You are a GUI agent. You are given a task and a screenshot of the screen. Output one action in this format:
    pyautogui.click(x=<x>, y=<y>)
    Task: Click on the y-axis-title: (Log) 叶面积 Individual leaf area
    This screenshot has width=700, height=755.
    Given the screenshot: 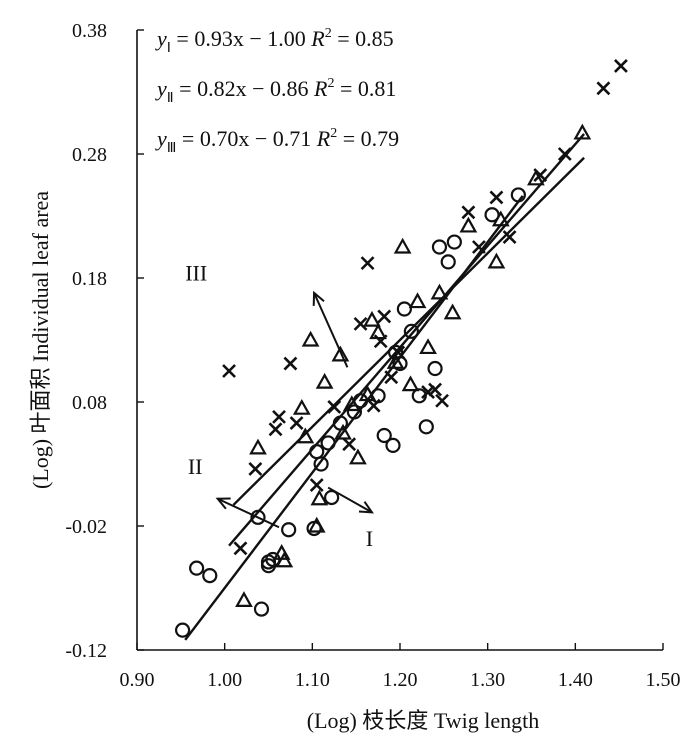 What is the action you would take?
    pyautogui.click(x=40, y=340)
    